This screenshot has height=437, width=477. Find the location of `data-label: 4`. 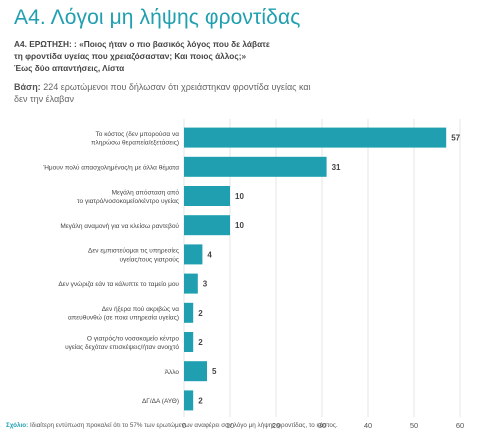

data-label: 4 is located at coordinates (209, 254).